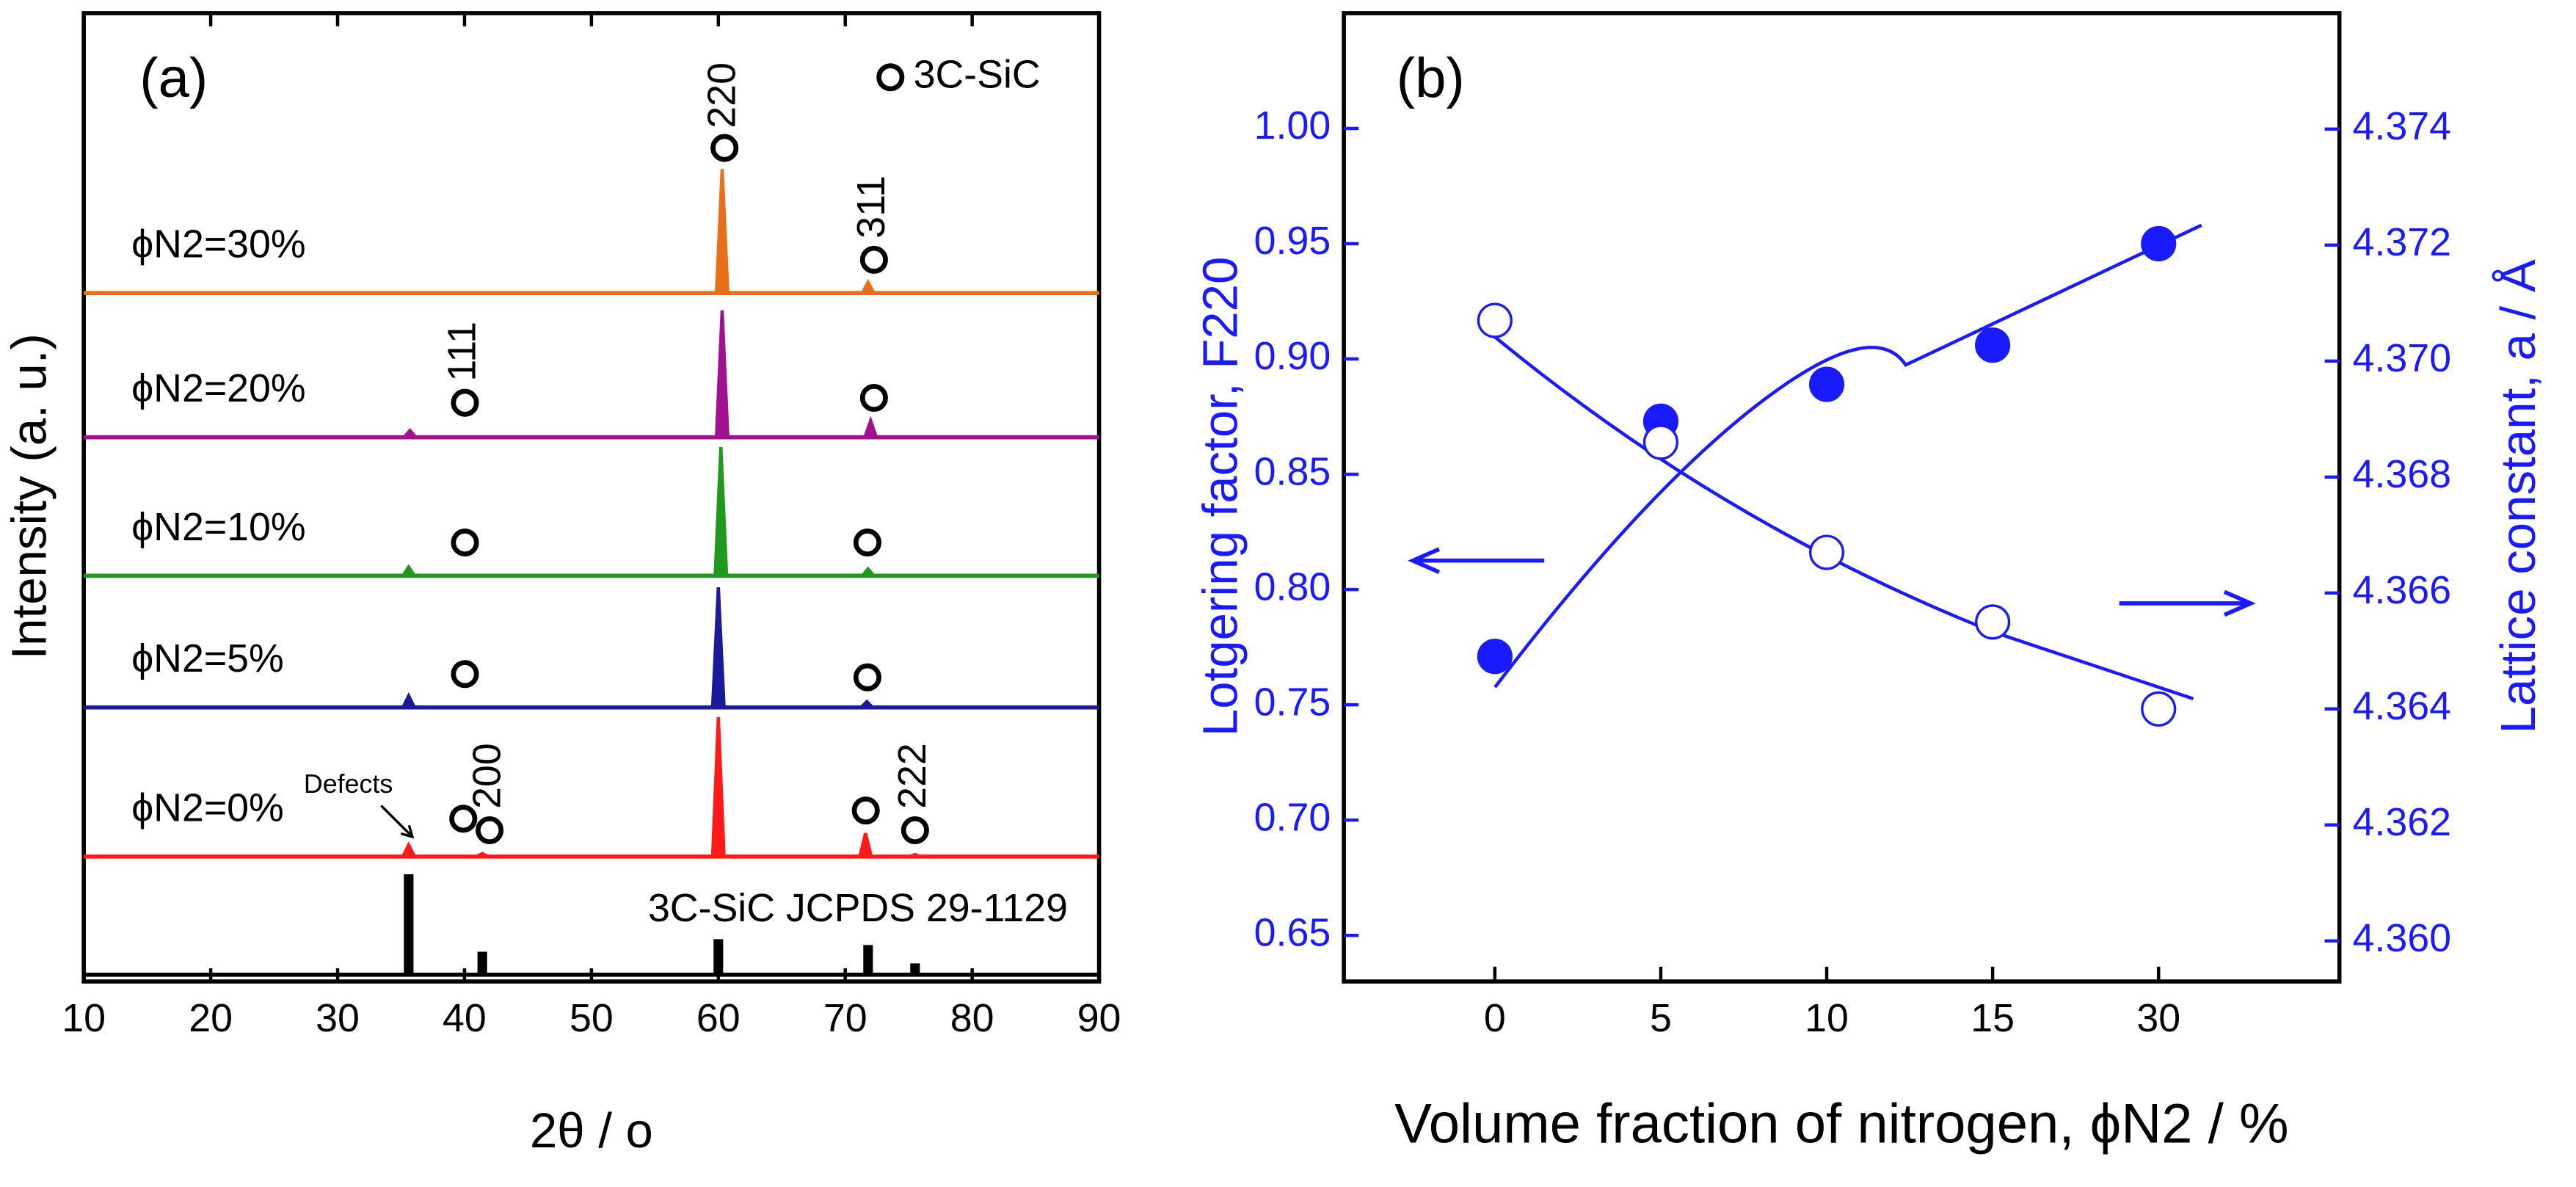 Image resolution: width=2576 pixels, height=1187 pixels. What do you see at coordinates (845, 1018) in the screenshot?
I see `x-tick-label: 70` at bounding box center [845, 1018].